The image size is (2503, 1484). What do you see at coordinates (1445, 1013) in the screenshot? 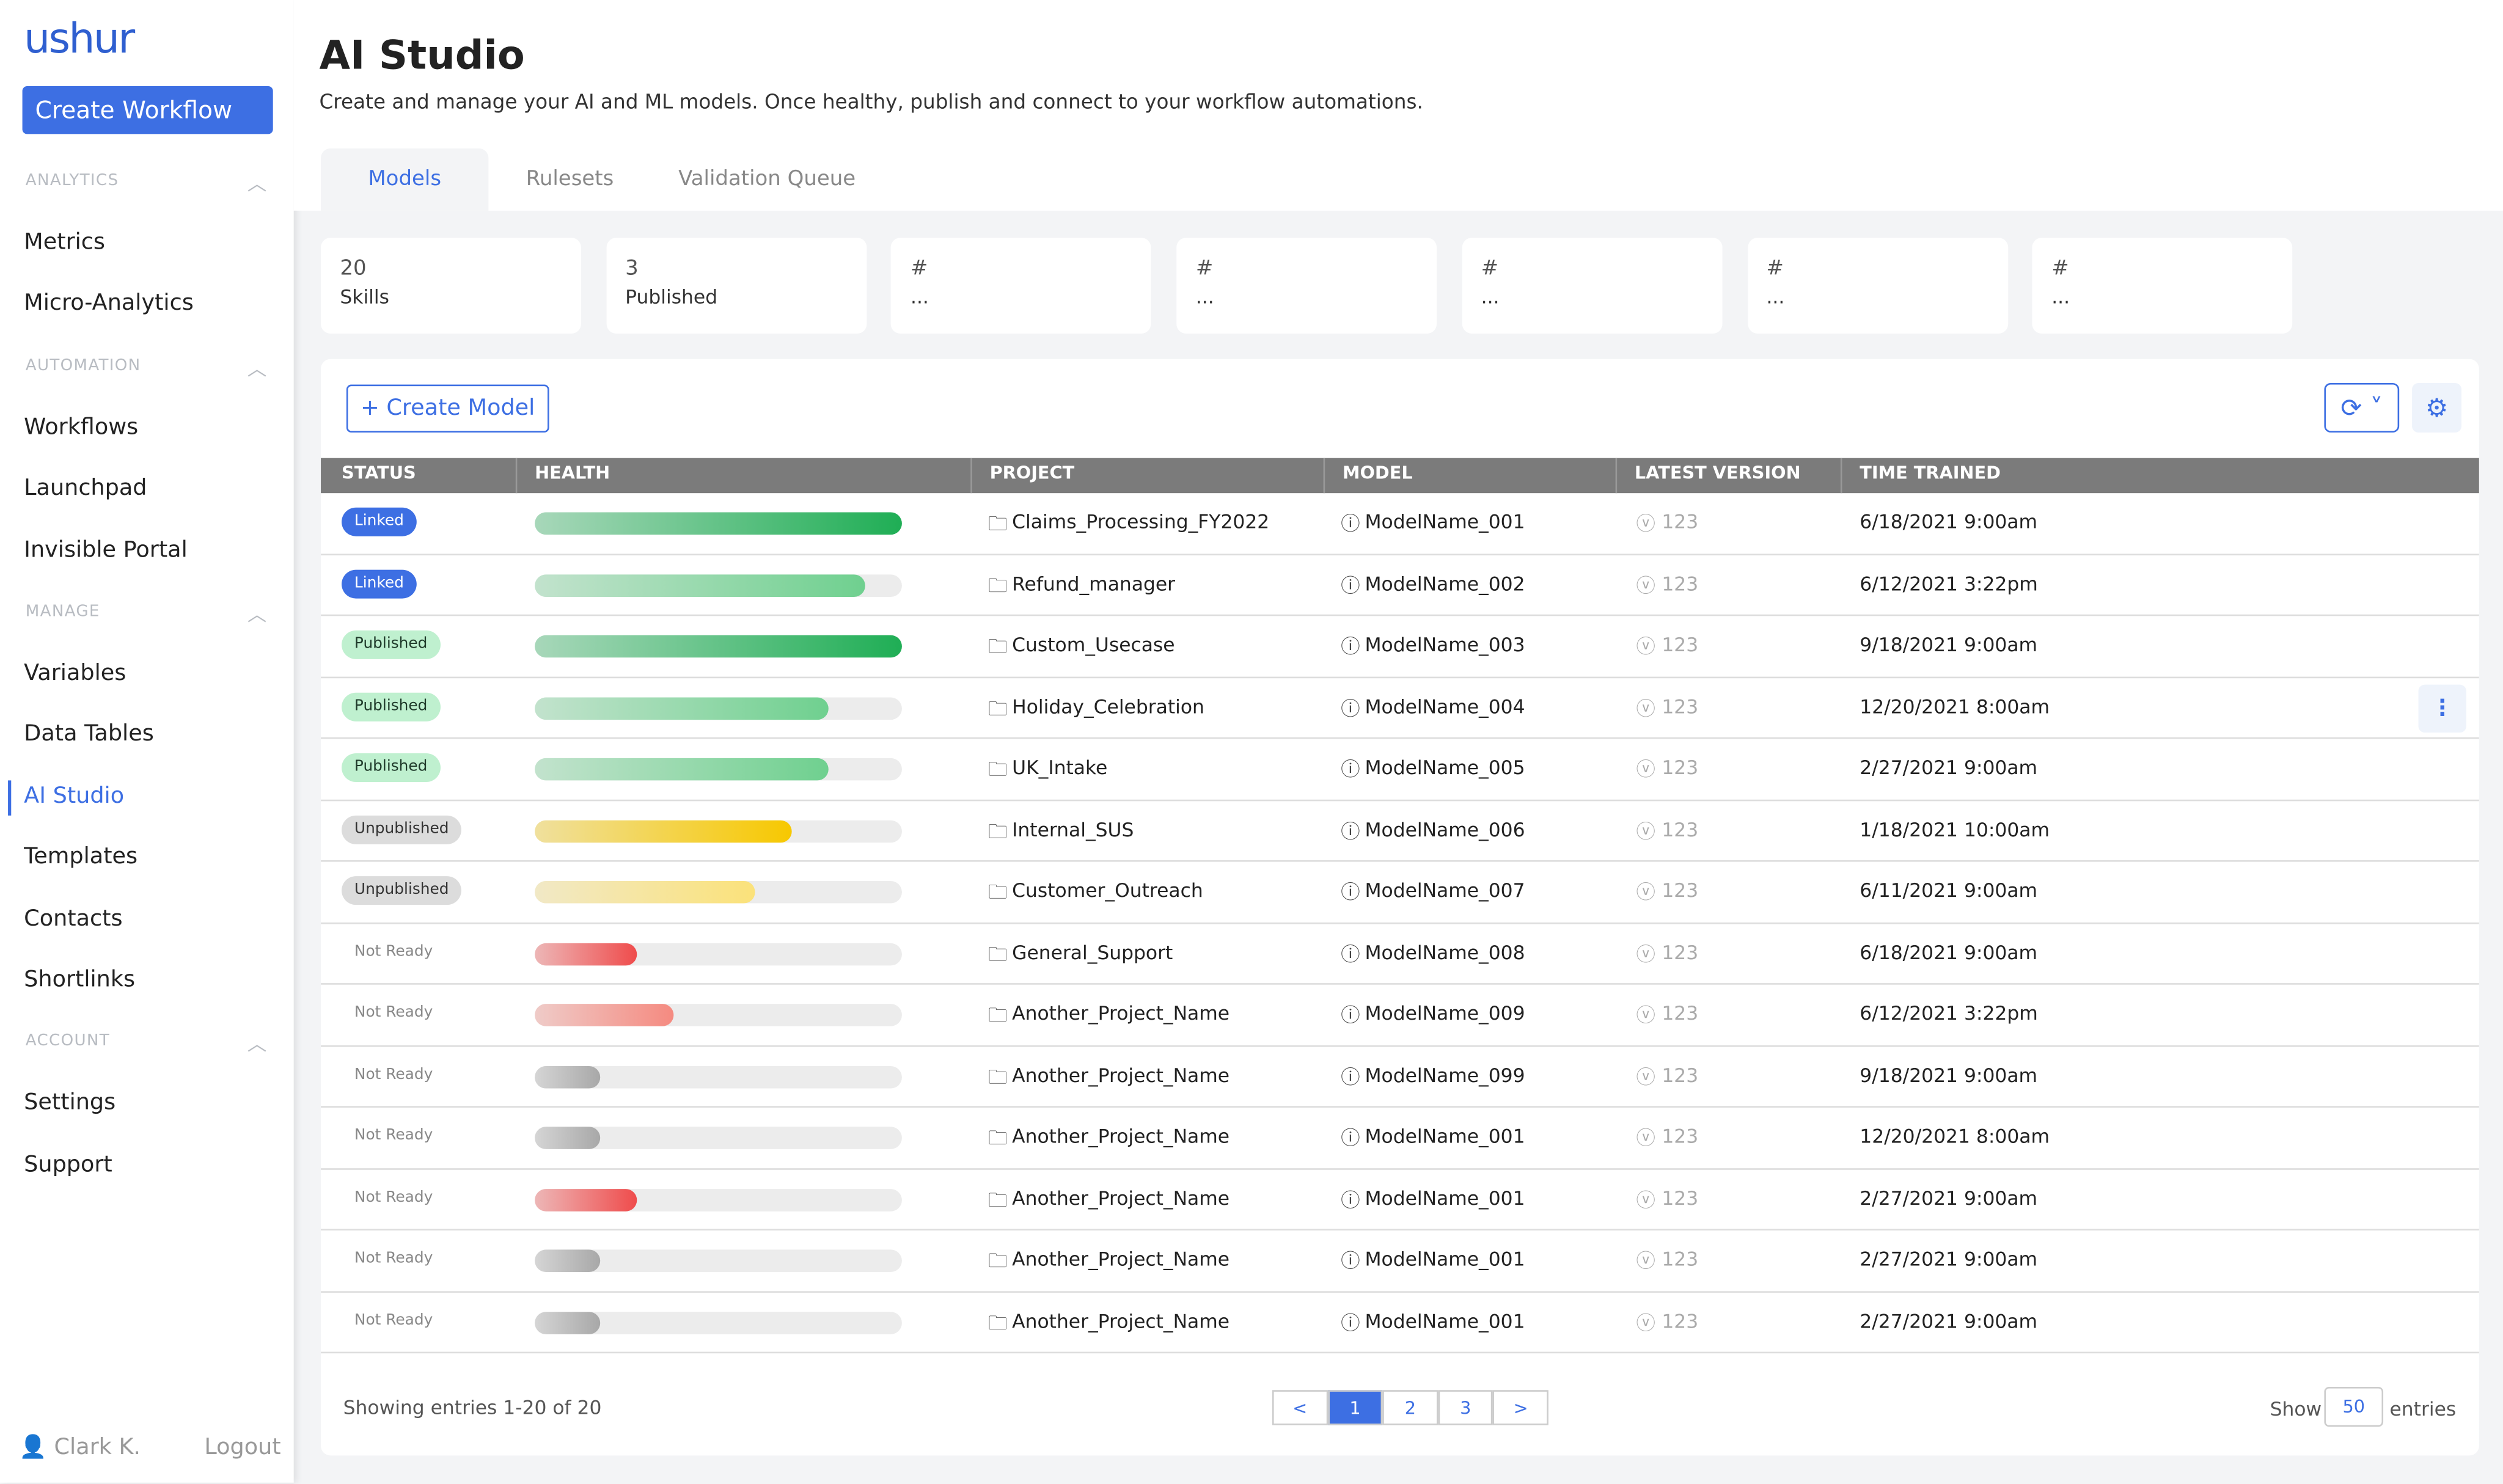
I see `model-name: ModelName_009` at bounding box center [1445, 1013].